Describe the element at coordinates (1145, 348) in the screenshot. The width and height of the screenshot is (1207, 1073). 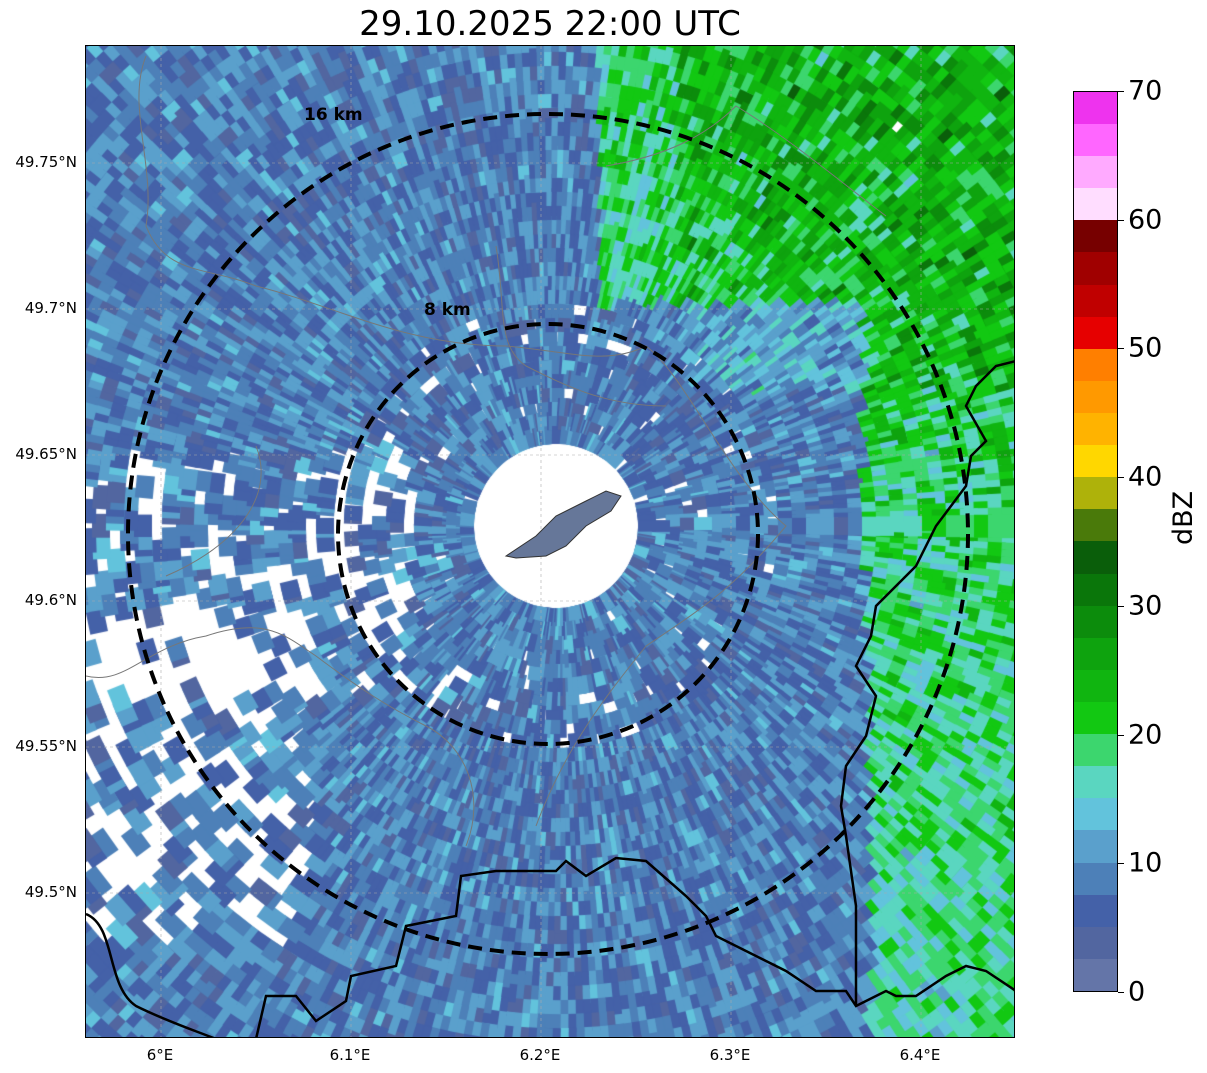
I see `colorbar-tick-label: 50` at that location.